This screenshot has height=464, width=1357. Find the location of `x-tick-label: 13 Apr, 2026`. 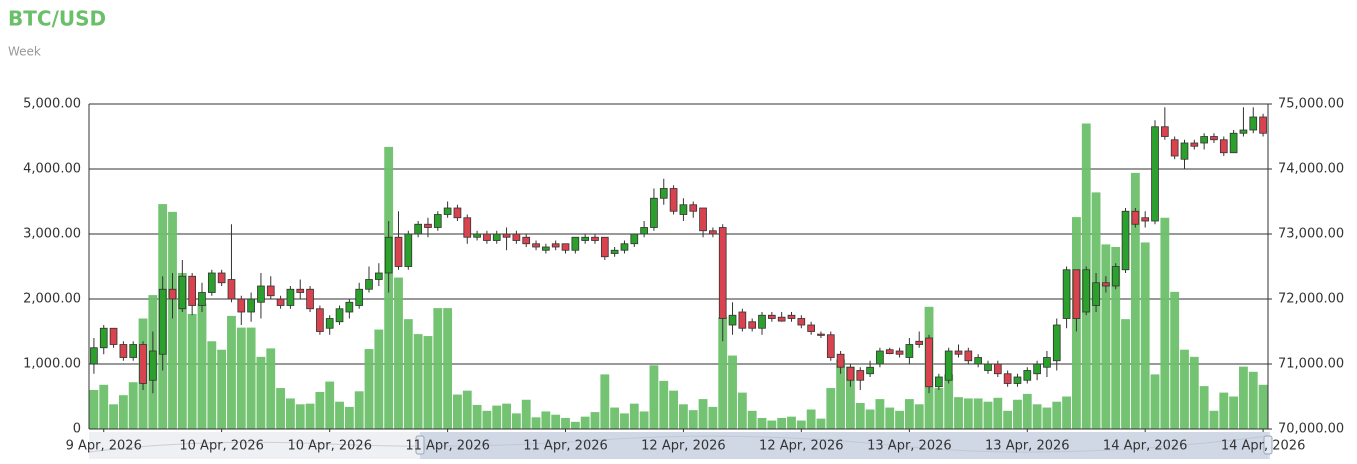

x-tick-label: 13 Apr, 2026 is located at coordinates (909, 446).